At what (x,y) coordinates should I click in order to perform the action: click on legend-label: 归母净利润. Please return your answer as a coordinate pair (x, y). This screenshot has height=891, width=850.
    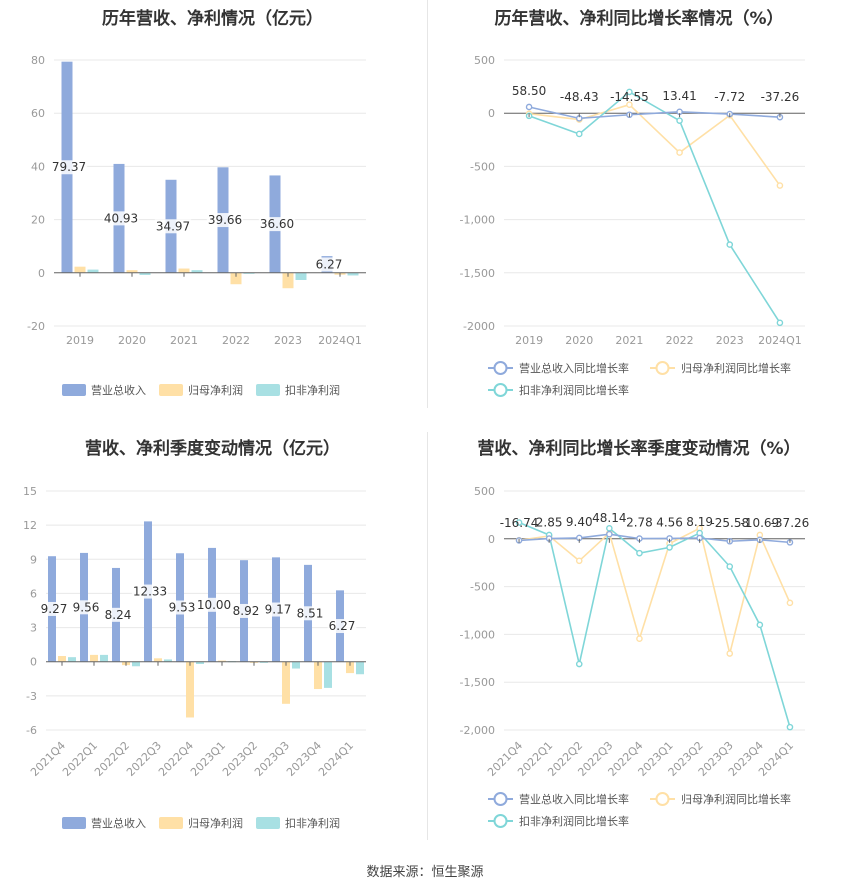
    Looking at the image, I should click on (215, 823).